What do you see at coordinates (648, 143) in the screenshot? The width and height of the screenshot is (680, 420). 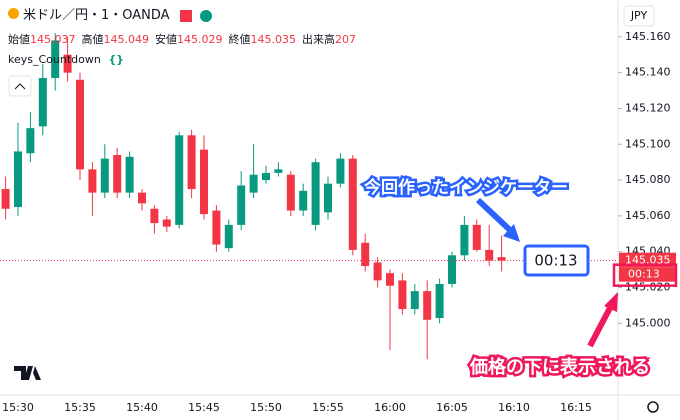 I see `y-tick-label: 145.100` at bounding box center [648, 143].